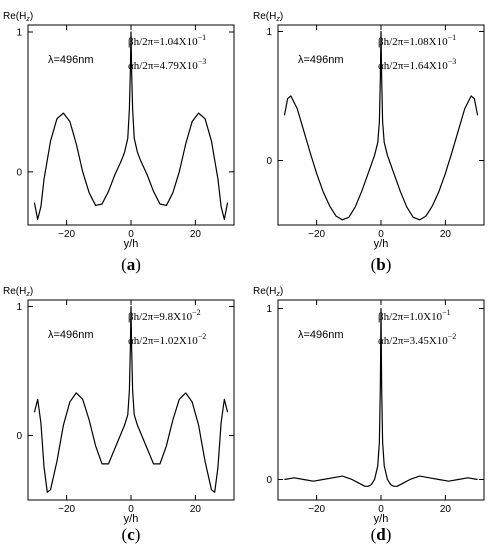  What do you see at coordinates (164, 315) in the screenshot?
I see `beta-annotation: βh/2π=9.8X10−2` at bounding box center [164, 315].